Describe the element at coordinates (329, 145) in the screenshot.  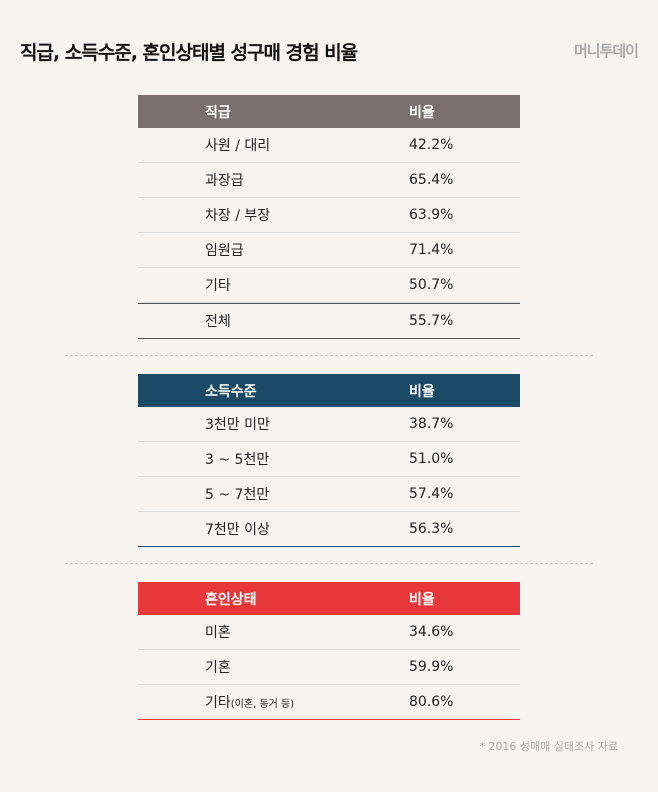
I see `table-row: 사원 / 대리 42.2%` at that location.